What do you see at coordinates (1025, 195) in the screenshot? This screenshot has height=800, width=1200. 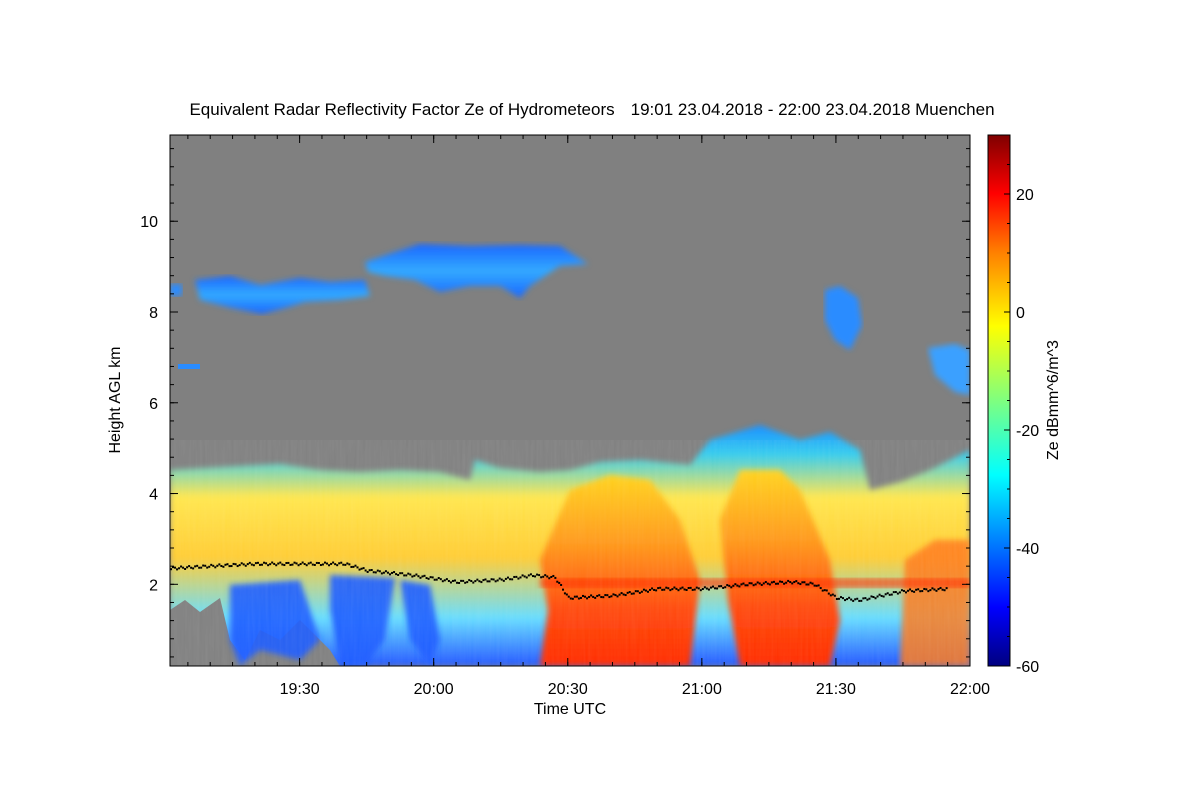 I see `colorbar-tick-label: 20` at bounding box center [1025, 195].